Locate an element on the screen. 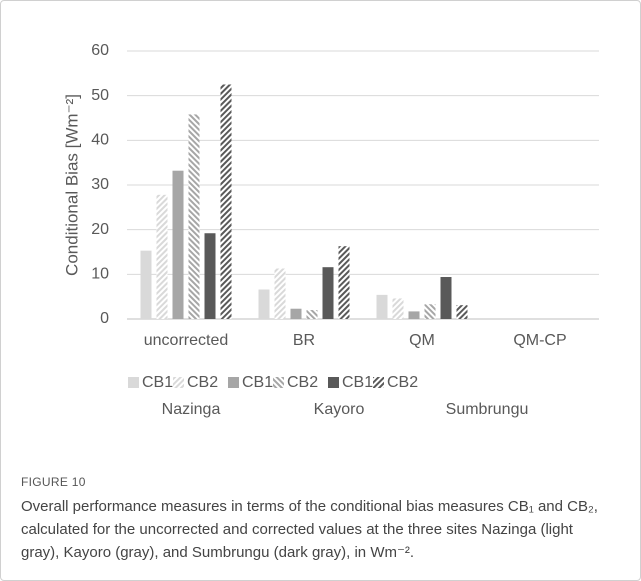  y-tick-label: 40 is located at coordinates (100, 140).